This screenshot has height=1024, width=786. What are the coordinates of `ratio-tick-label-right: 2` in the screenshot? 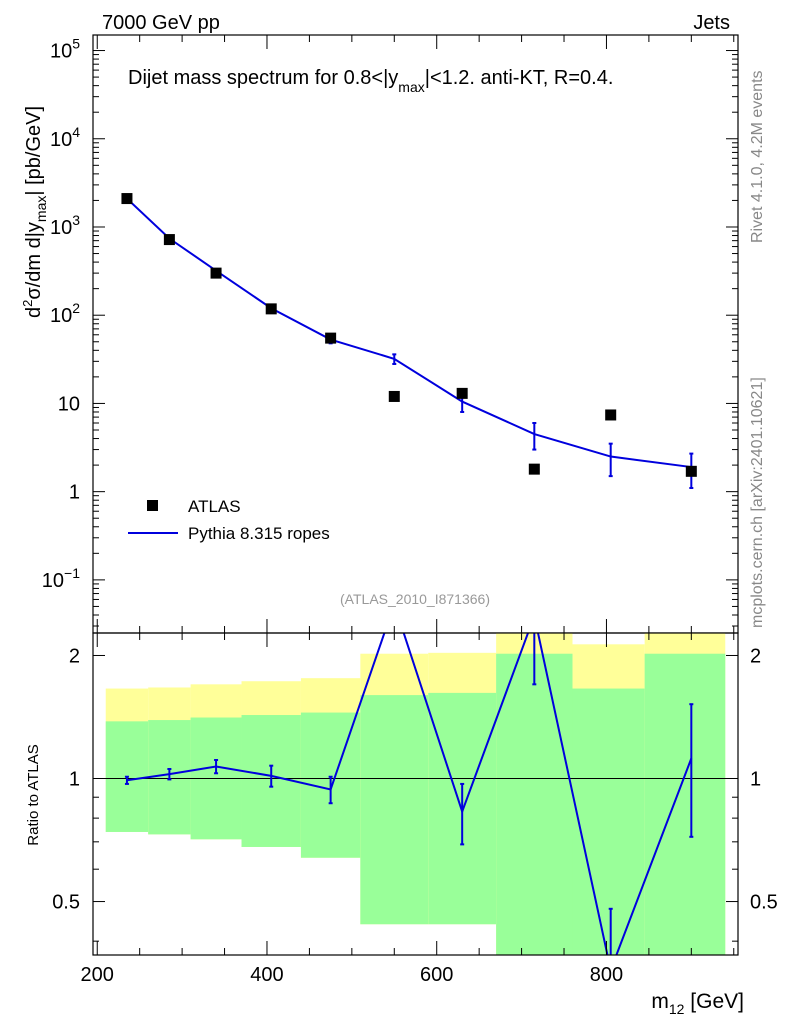 It's located at (755, 656).